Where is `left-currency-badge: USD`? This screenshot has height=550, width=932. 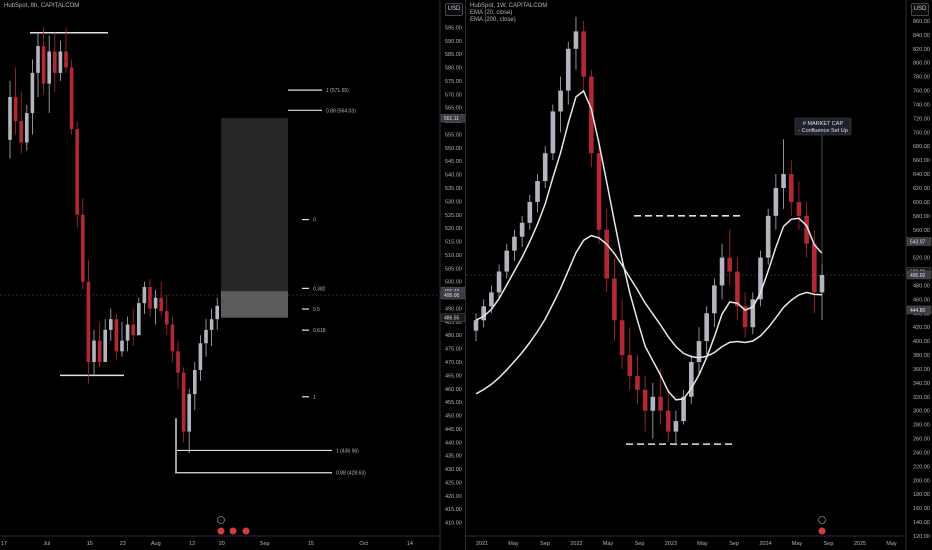 left-currency-badge: USD is located at coordinates (454, 9).